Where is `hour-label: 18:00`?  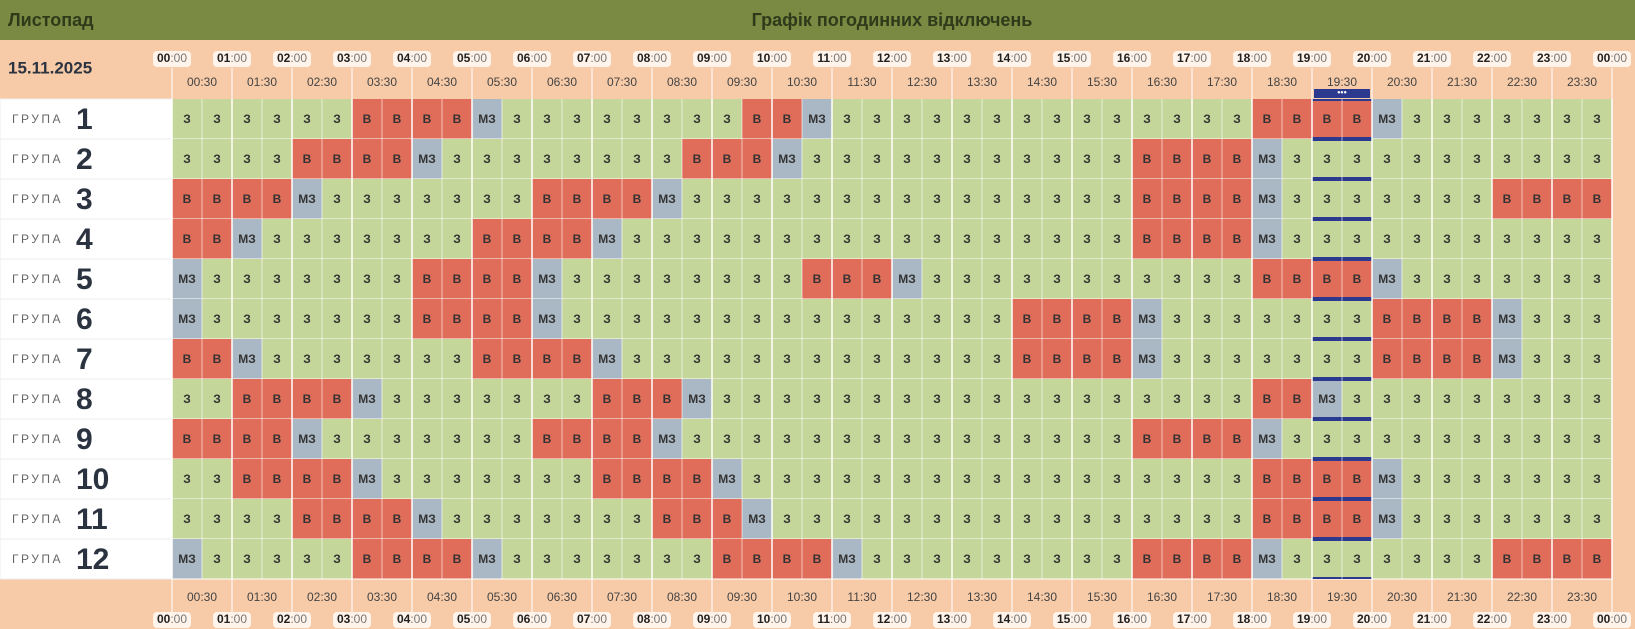 hour-label: 18:00 is located at coordinates (1252, 58).